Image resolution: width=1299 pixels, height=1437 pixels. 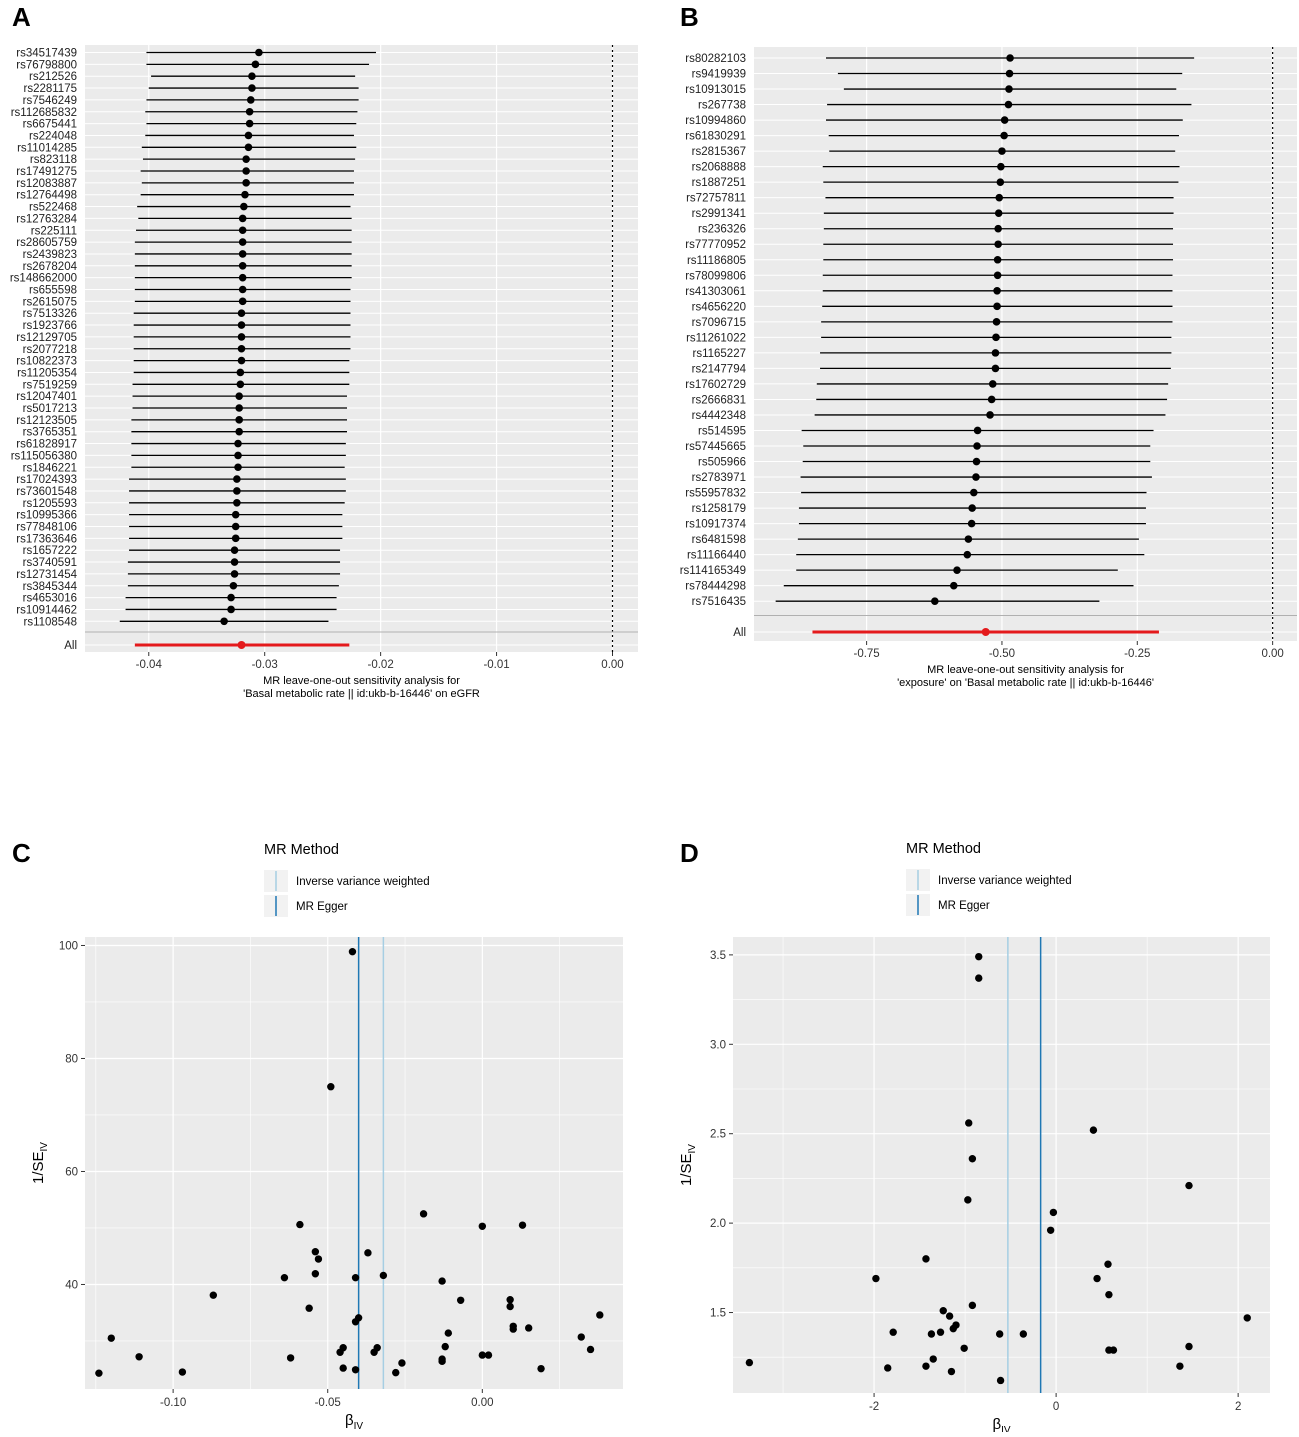 I want to click on snp-label: rs112685832, so click(x=44, y=113).